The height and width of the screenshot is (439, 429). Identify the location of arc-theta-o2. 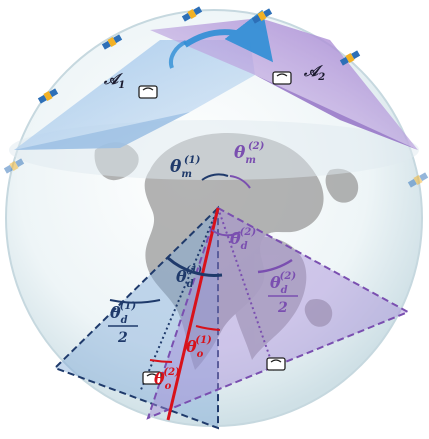
(161, 361).